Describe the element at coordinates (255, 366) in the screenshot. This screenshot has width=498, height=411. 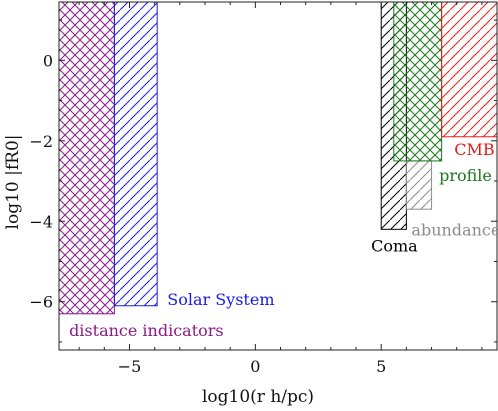
I see `x-tick-label: 0` at that location.